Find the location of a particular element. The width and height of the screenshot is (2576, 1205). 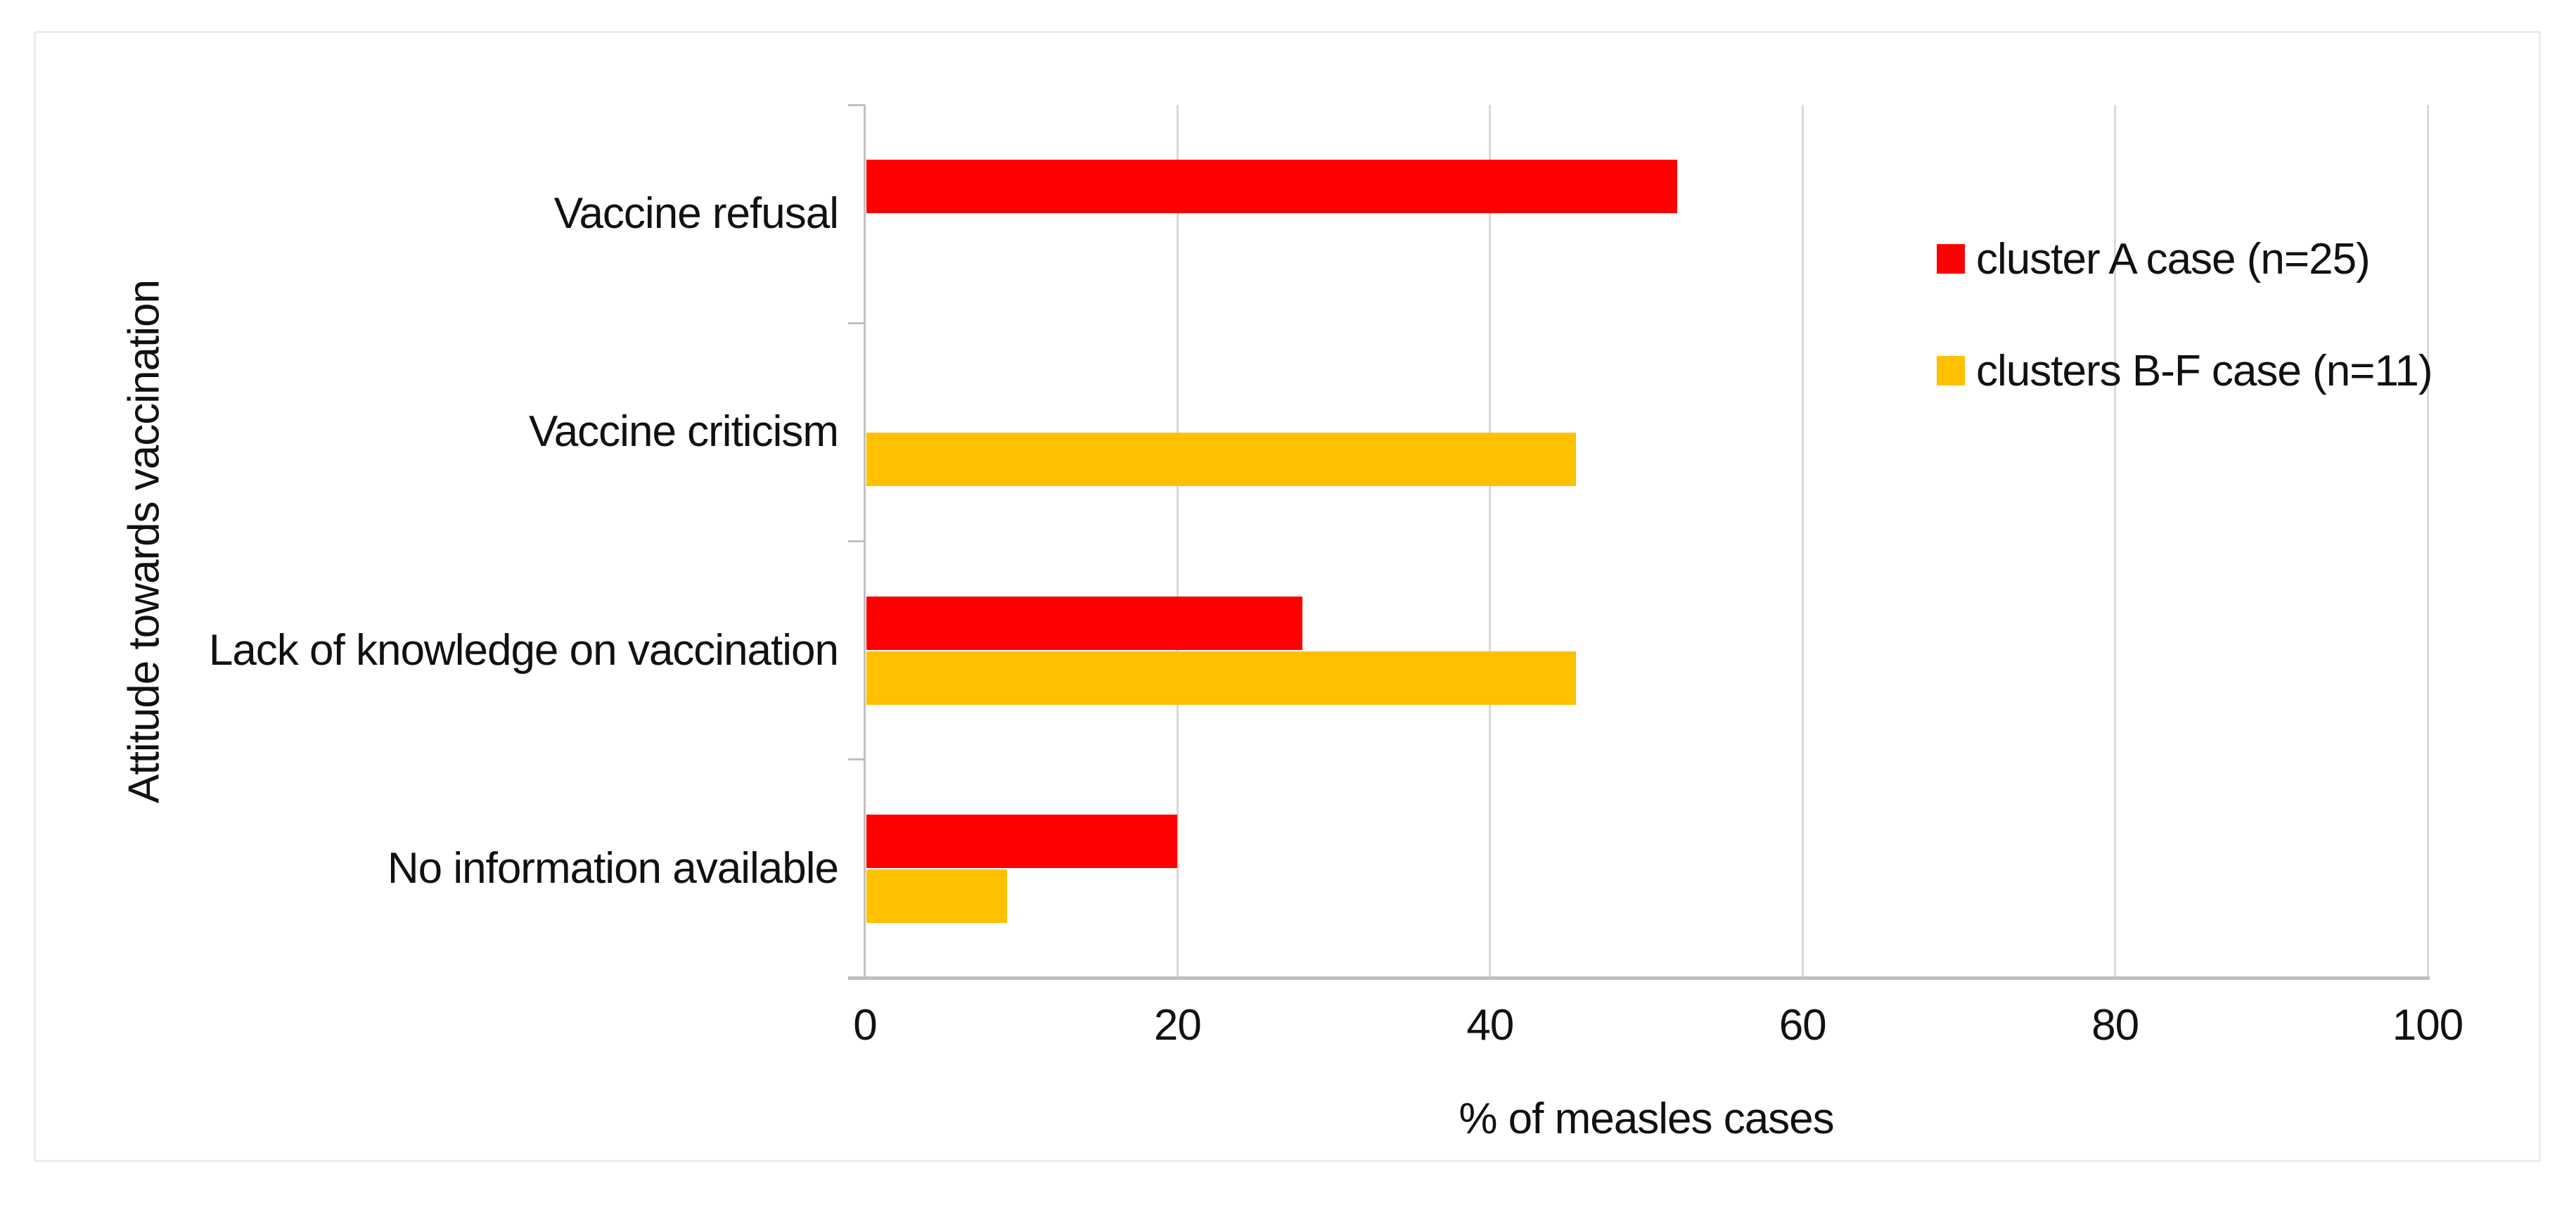

bar-cluster-a-case-lack-of-knowledge-on-vaccination is located at coordinates (1084, 623).